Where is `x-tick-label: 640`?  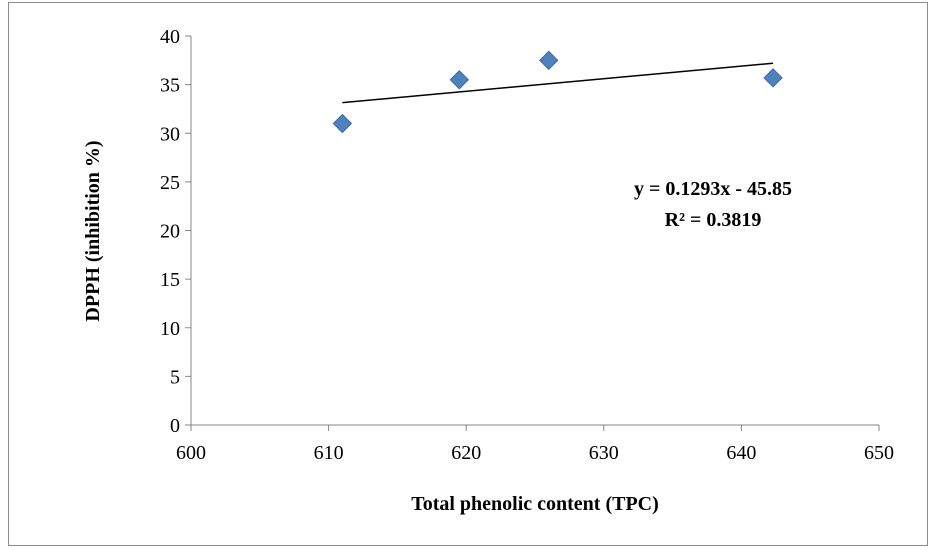
x-tick-label: 640 is located at coordinates (741, 453).